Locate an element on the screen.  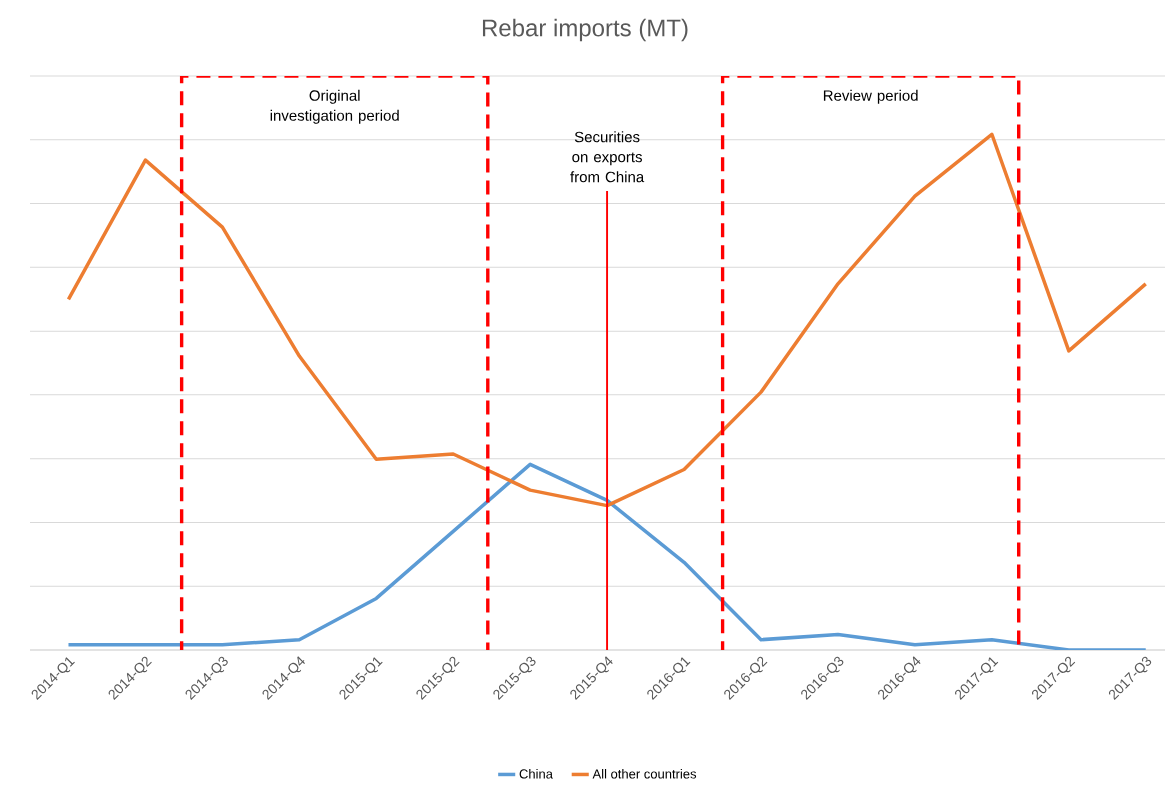
legend-label: All other countries is located at coordinates (644, 773).